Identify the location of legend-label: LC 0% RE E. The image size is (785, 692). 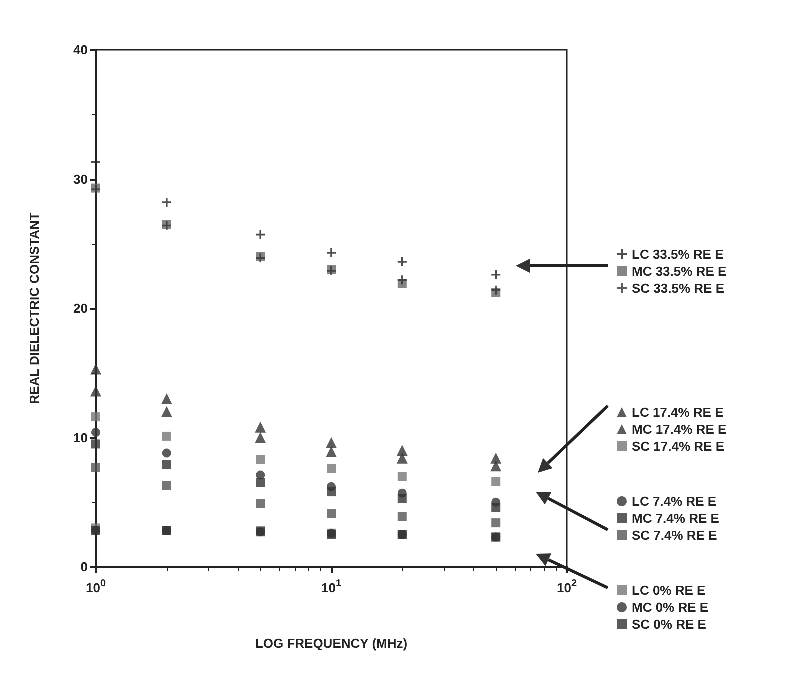
(669, 590).